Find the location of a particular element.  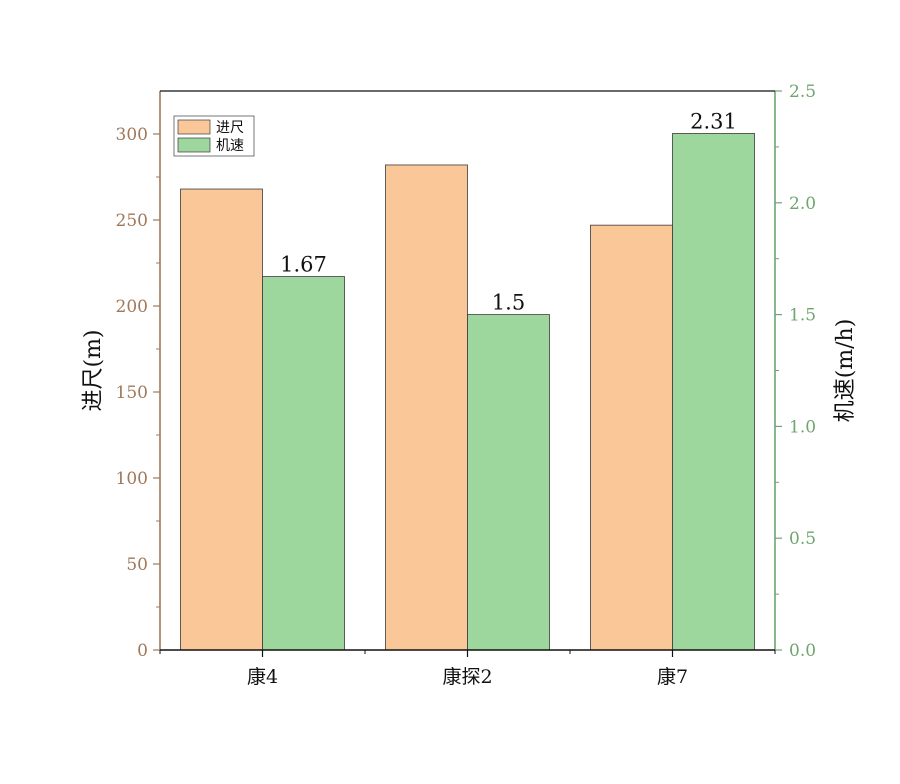

right-tick-label-1: 0.5 is located at coordinates (802, 539).